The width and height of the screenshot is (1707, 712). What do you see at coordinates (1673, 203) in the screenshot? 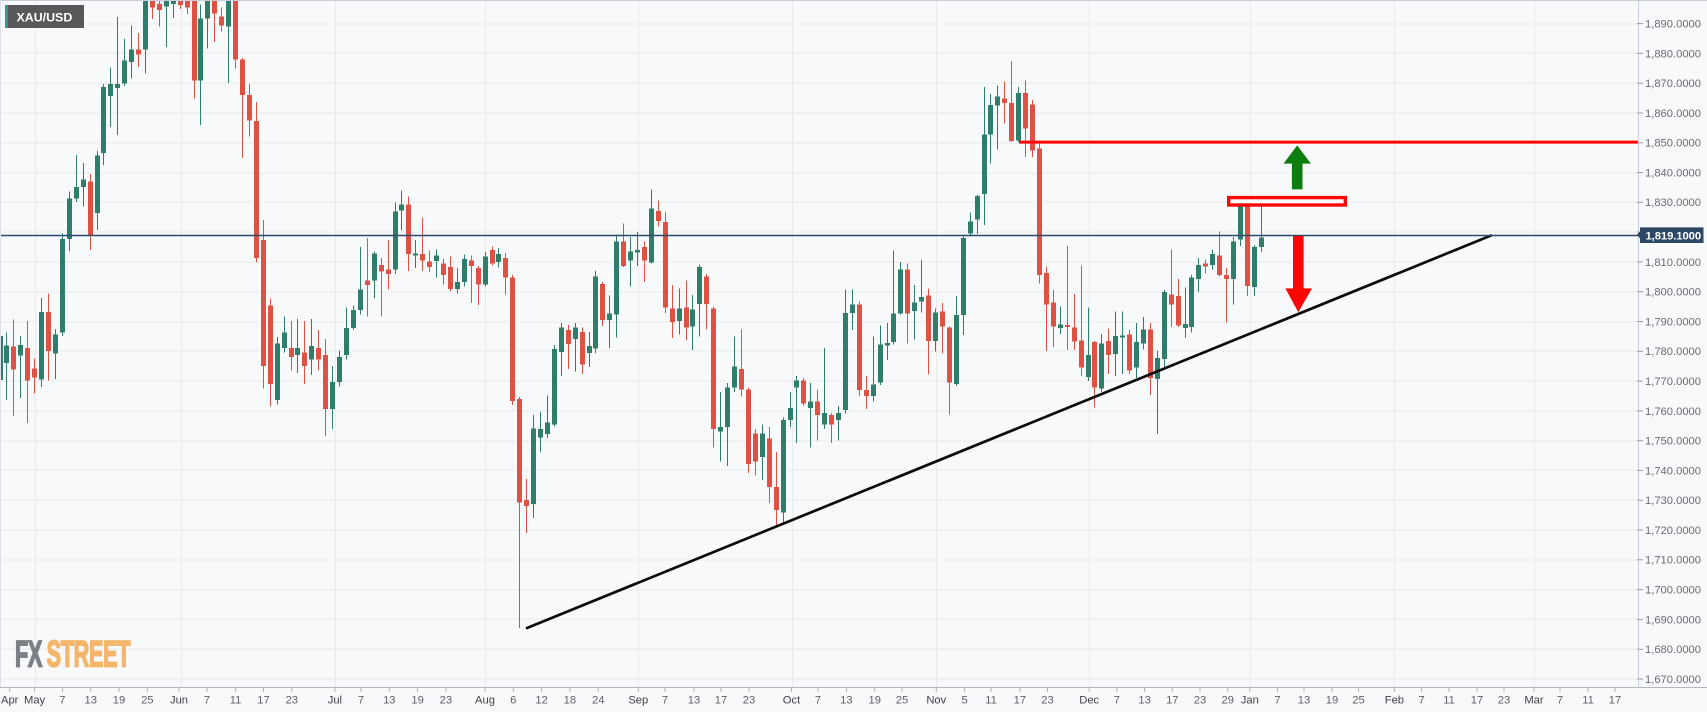
I see `svg-text: 1,830.0000` at bounding box center [1673, 203].